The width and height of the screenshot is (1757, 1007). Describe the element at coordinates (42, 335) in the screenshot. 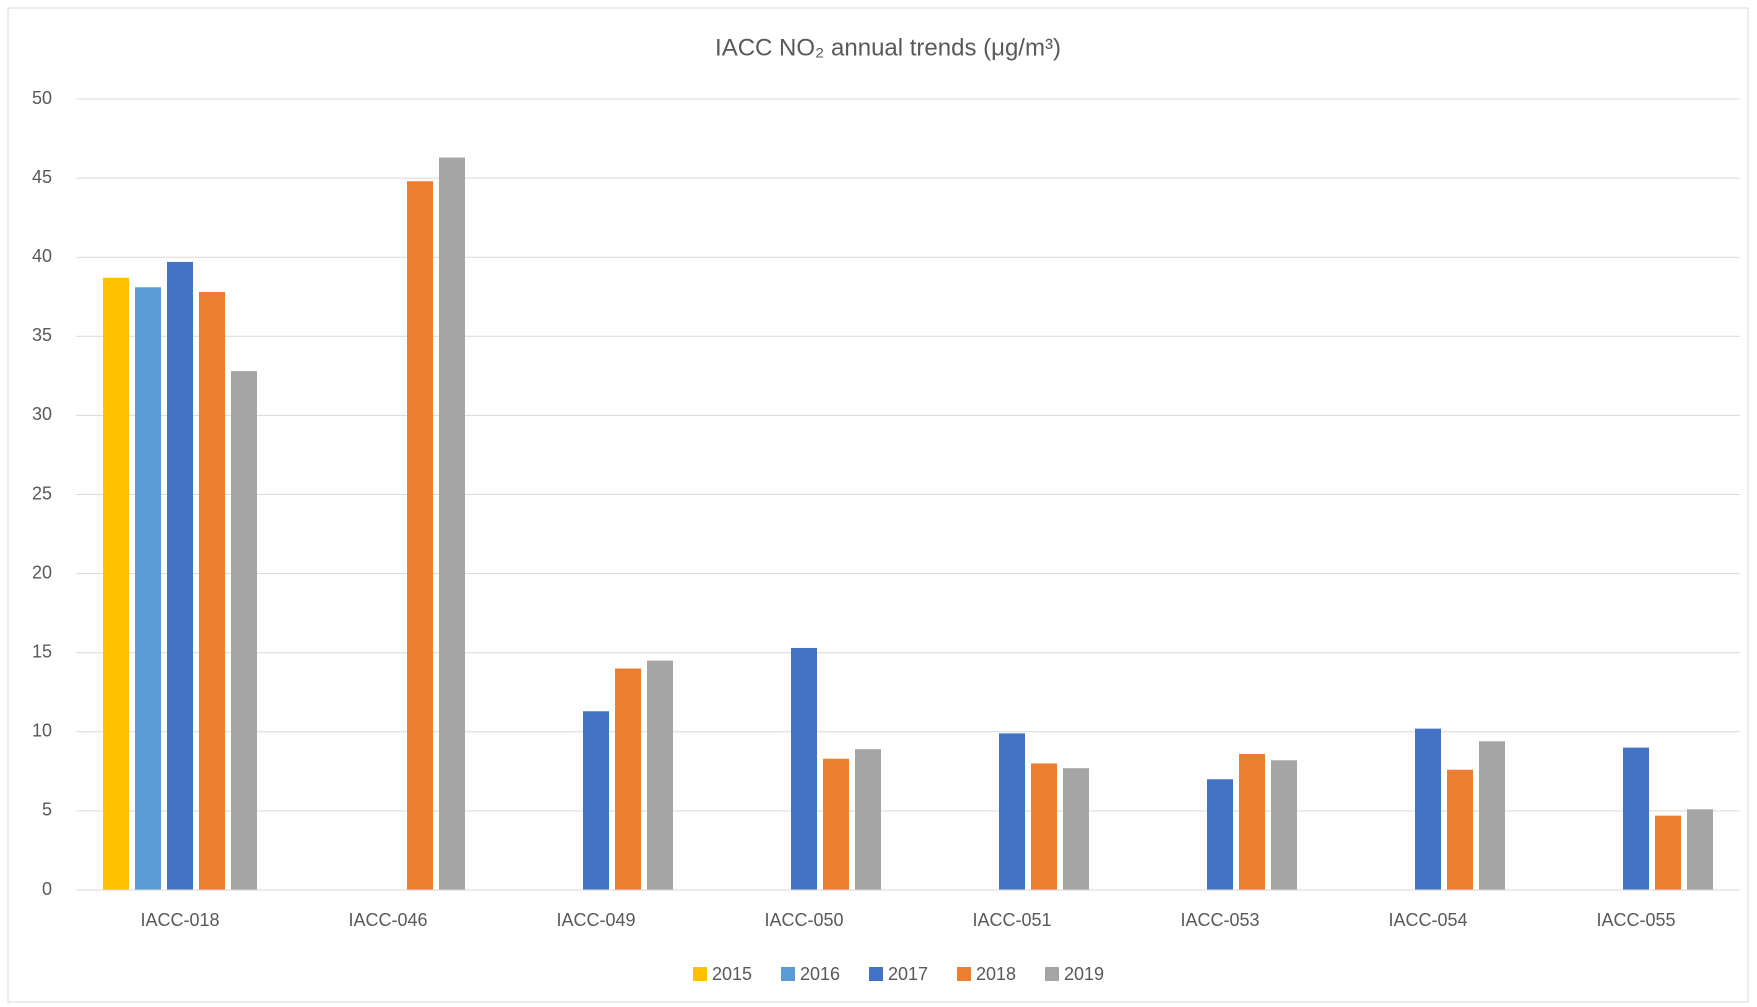

I see `y-tick-label: 35` at that location.